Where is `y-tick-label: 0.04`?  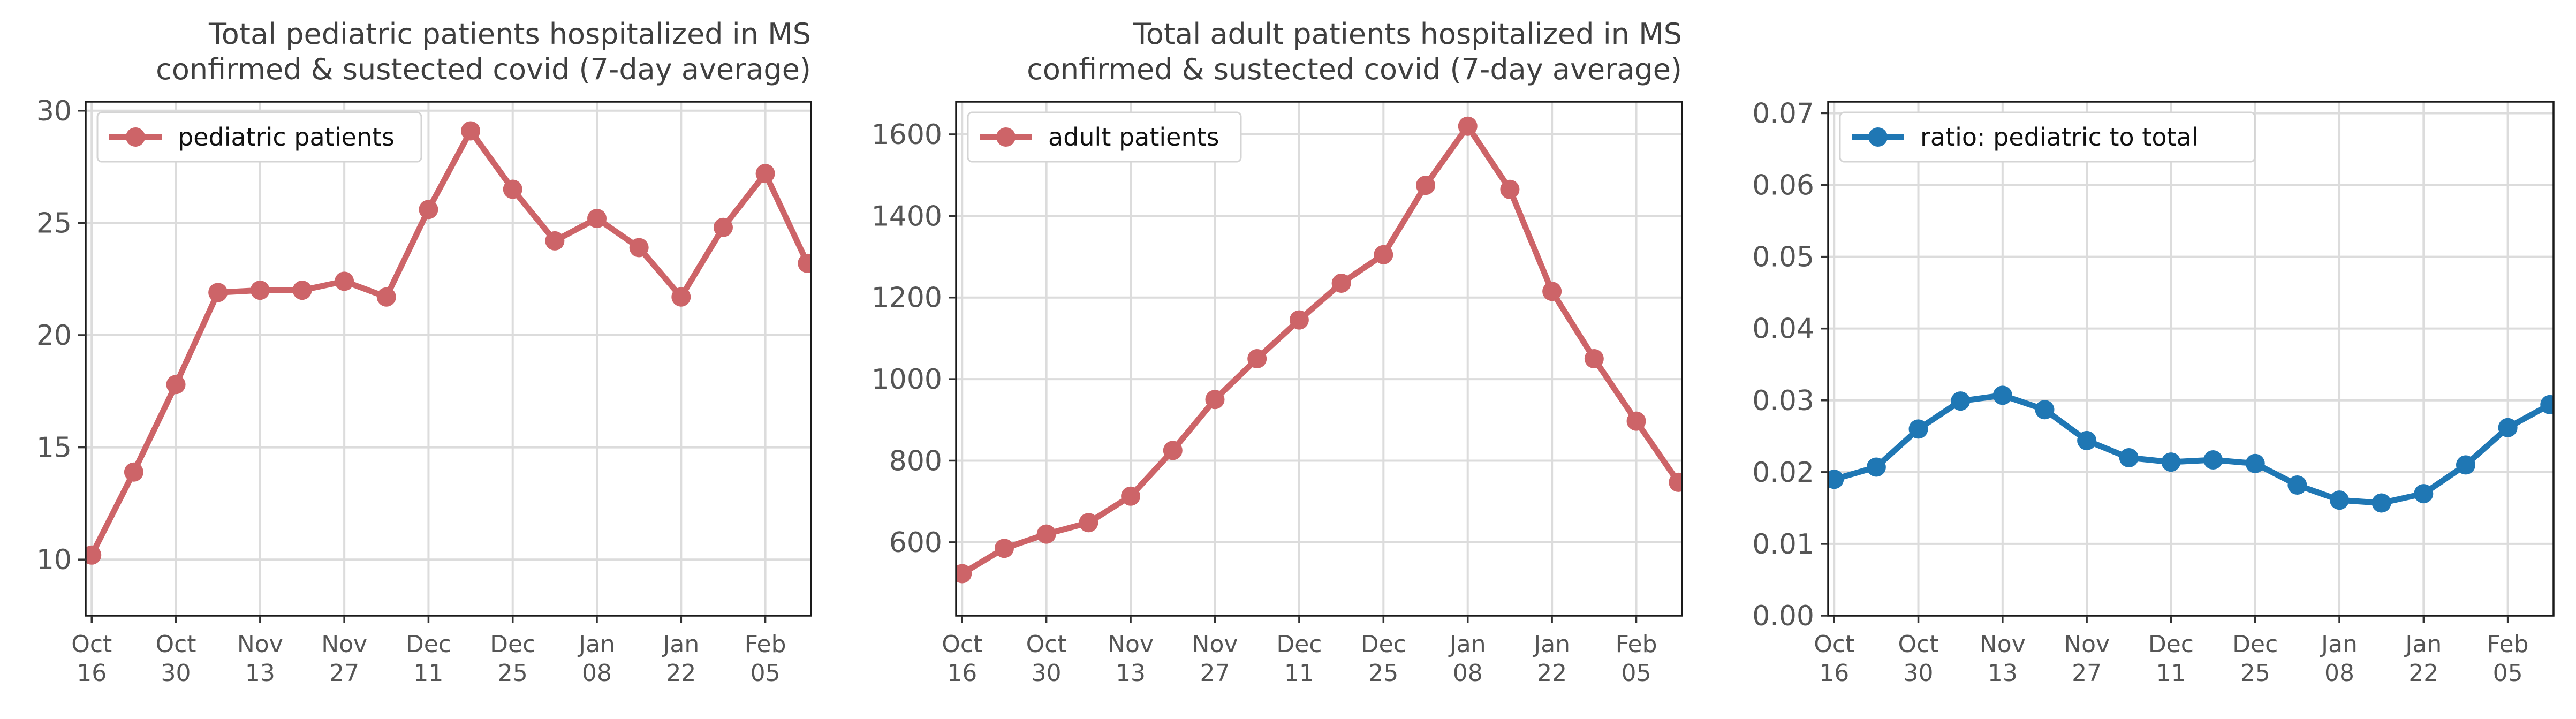
y-tick-label: 0.04 is located at coordinates (1783, 329).